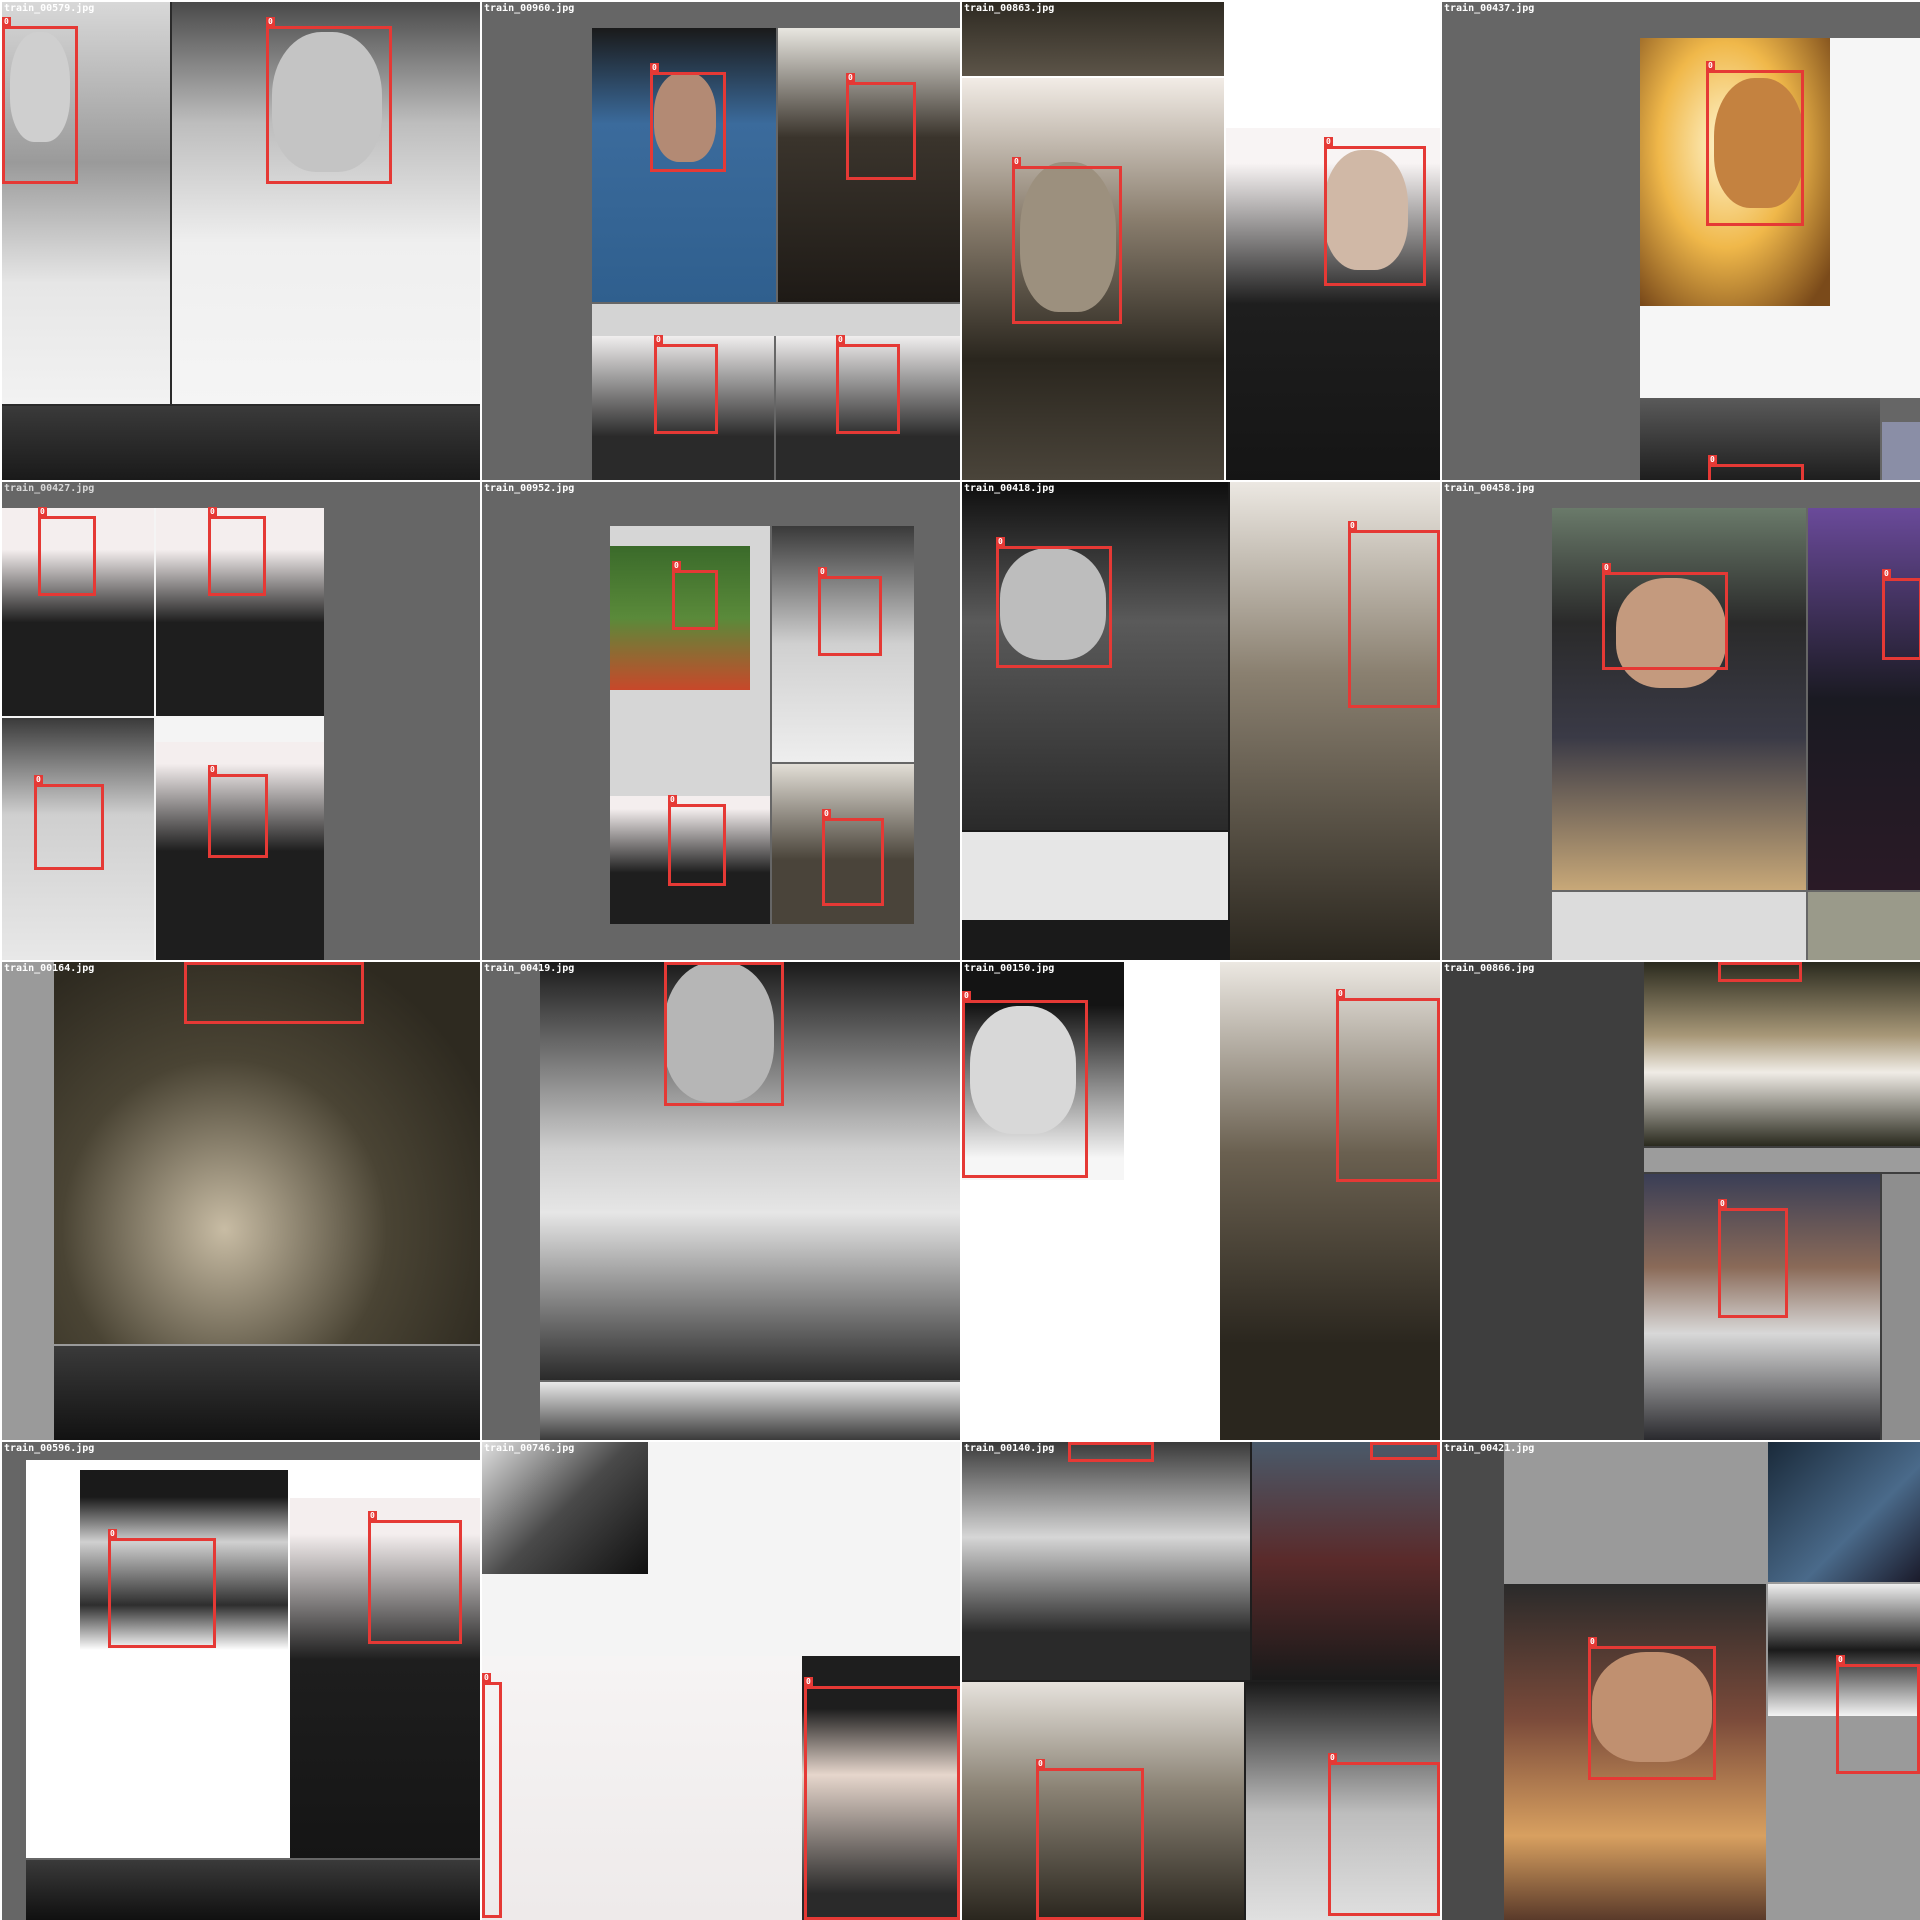 The image size is (1920, 1920). I want to click on mosaic-tile: 0 0 train_00866.jpg, so click(1681, 1201).